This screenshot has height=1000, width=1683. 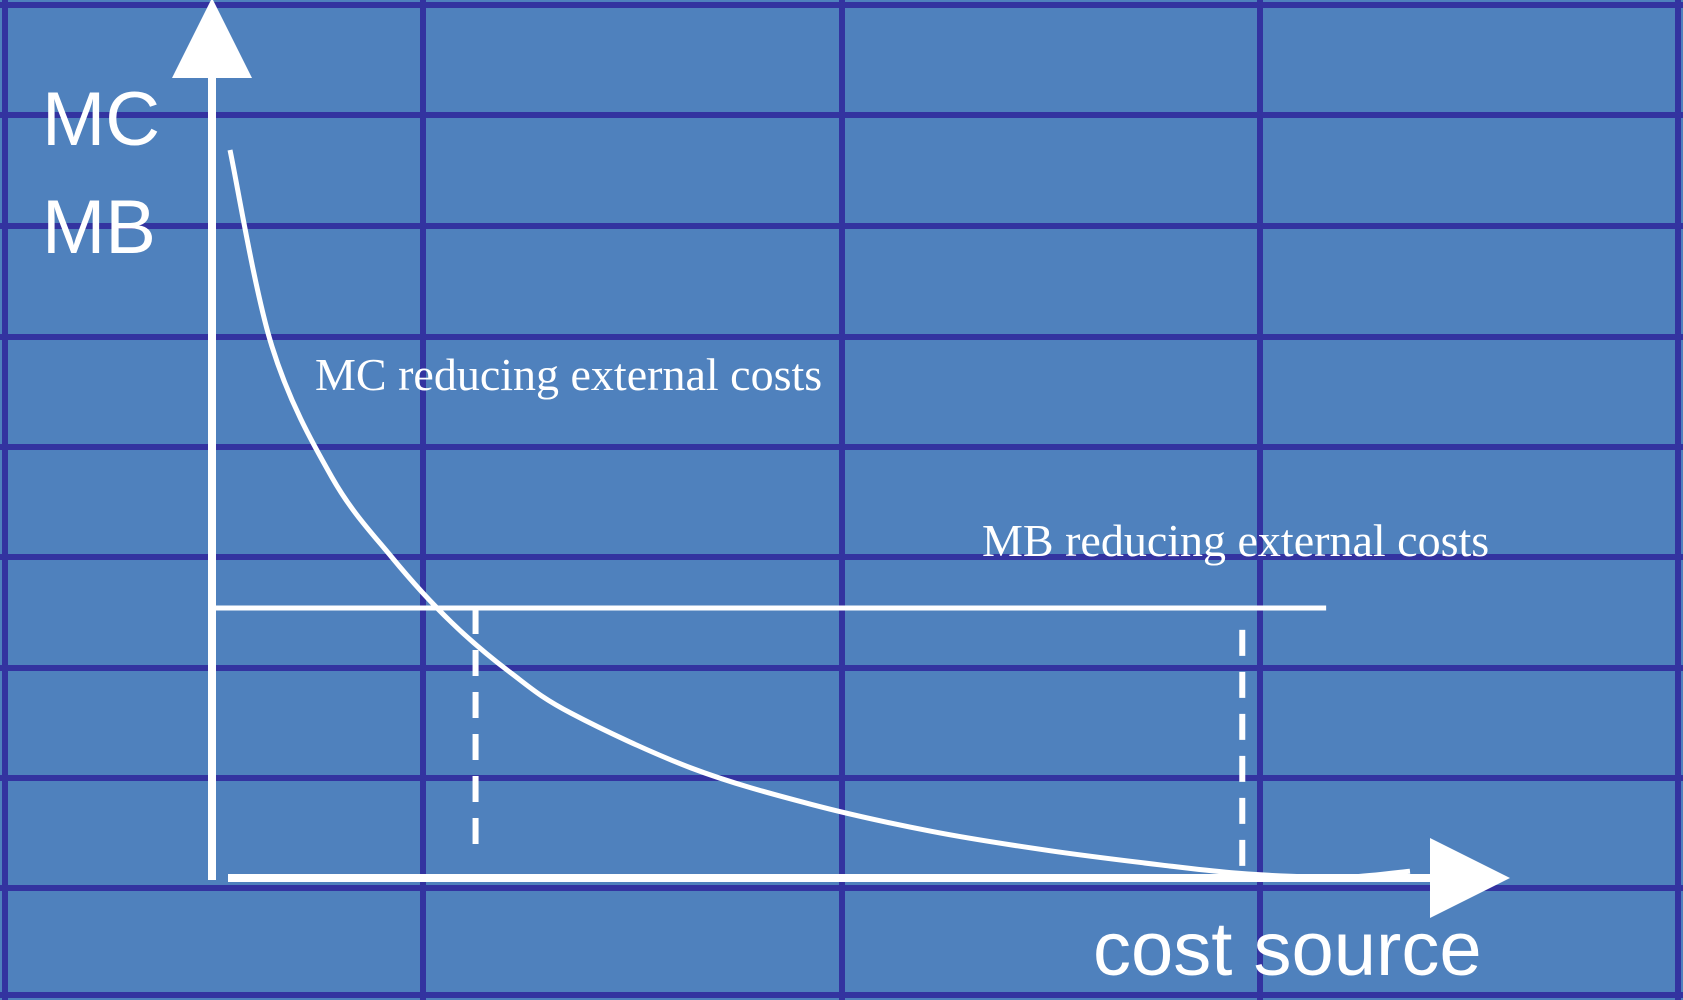 I want to click on y-axis-label-mc: MC, so click(x=101, y=119).